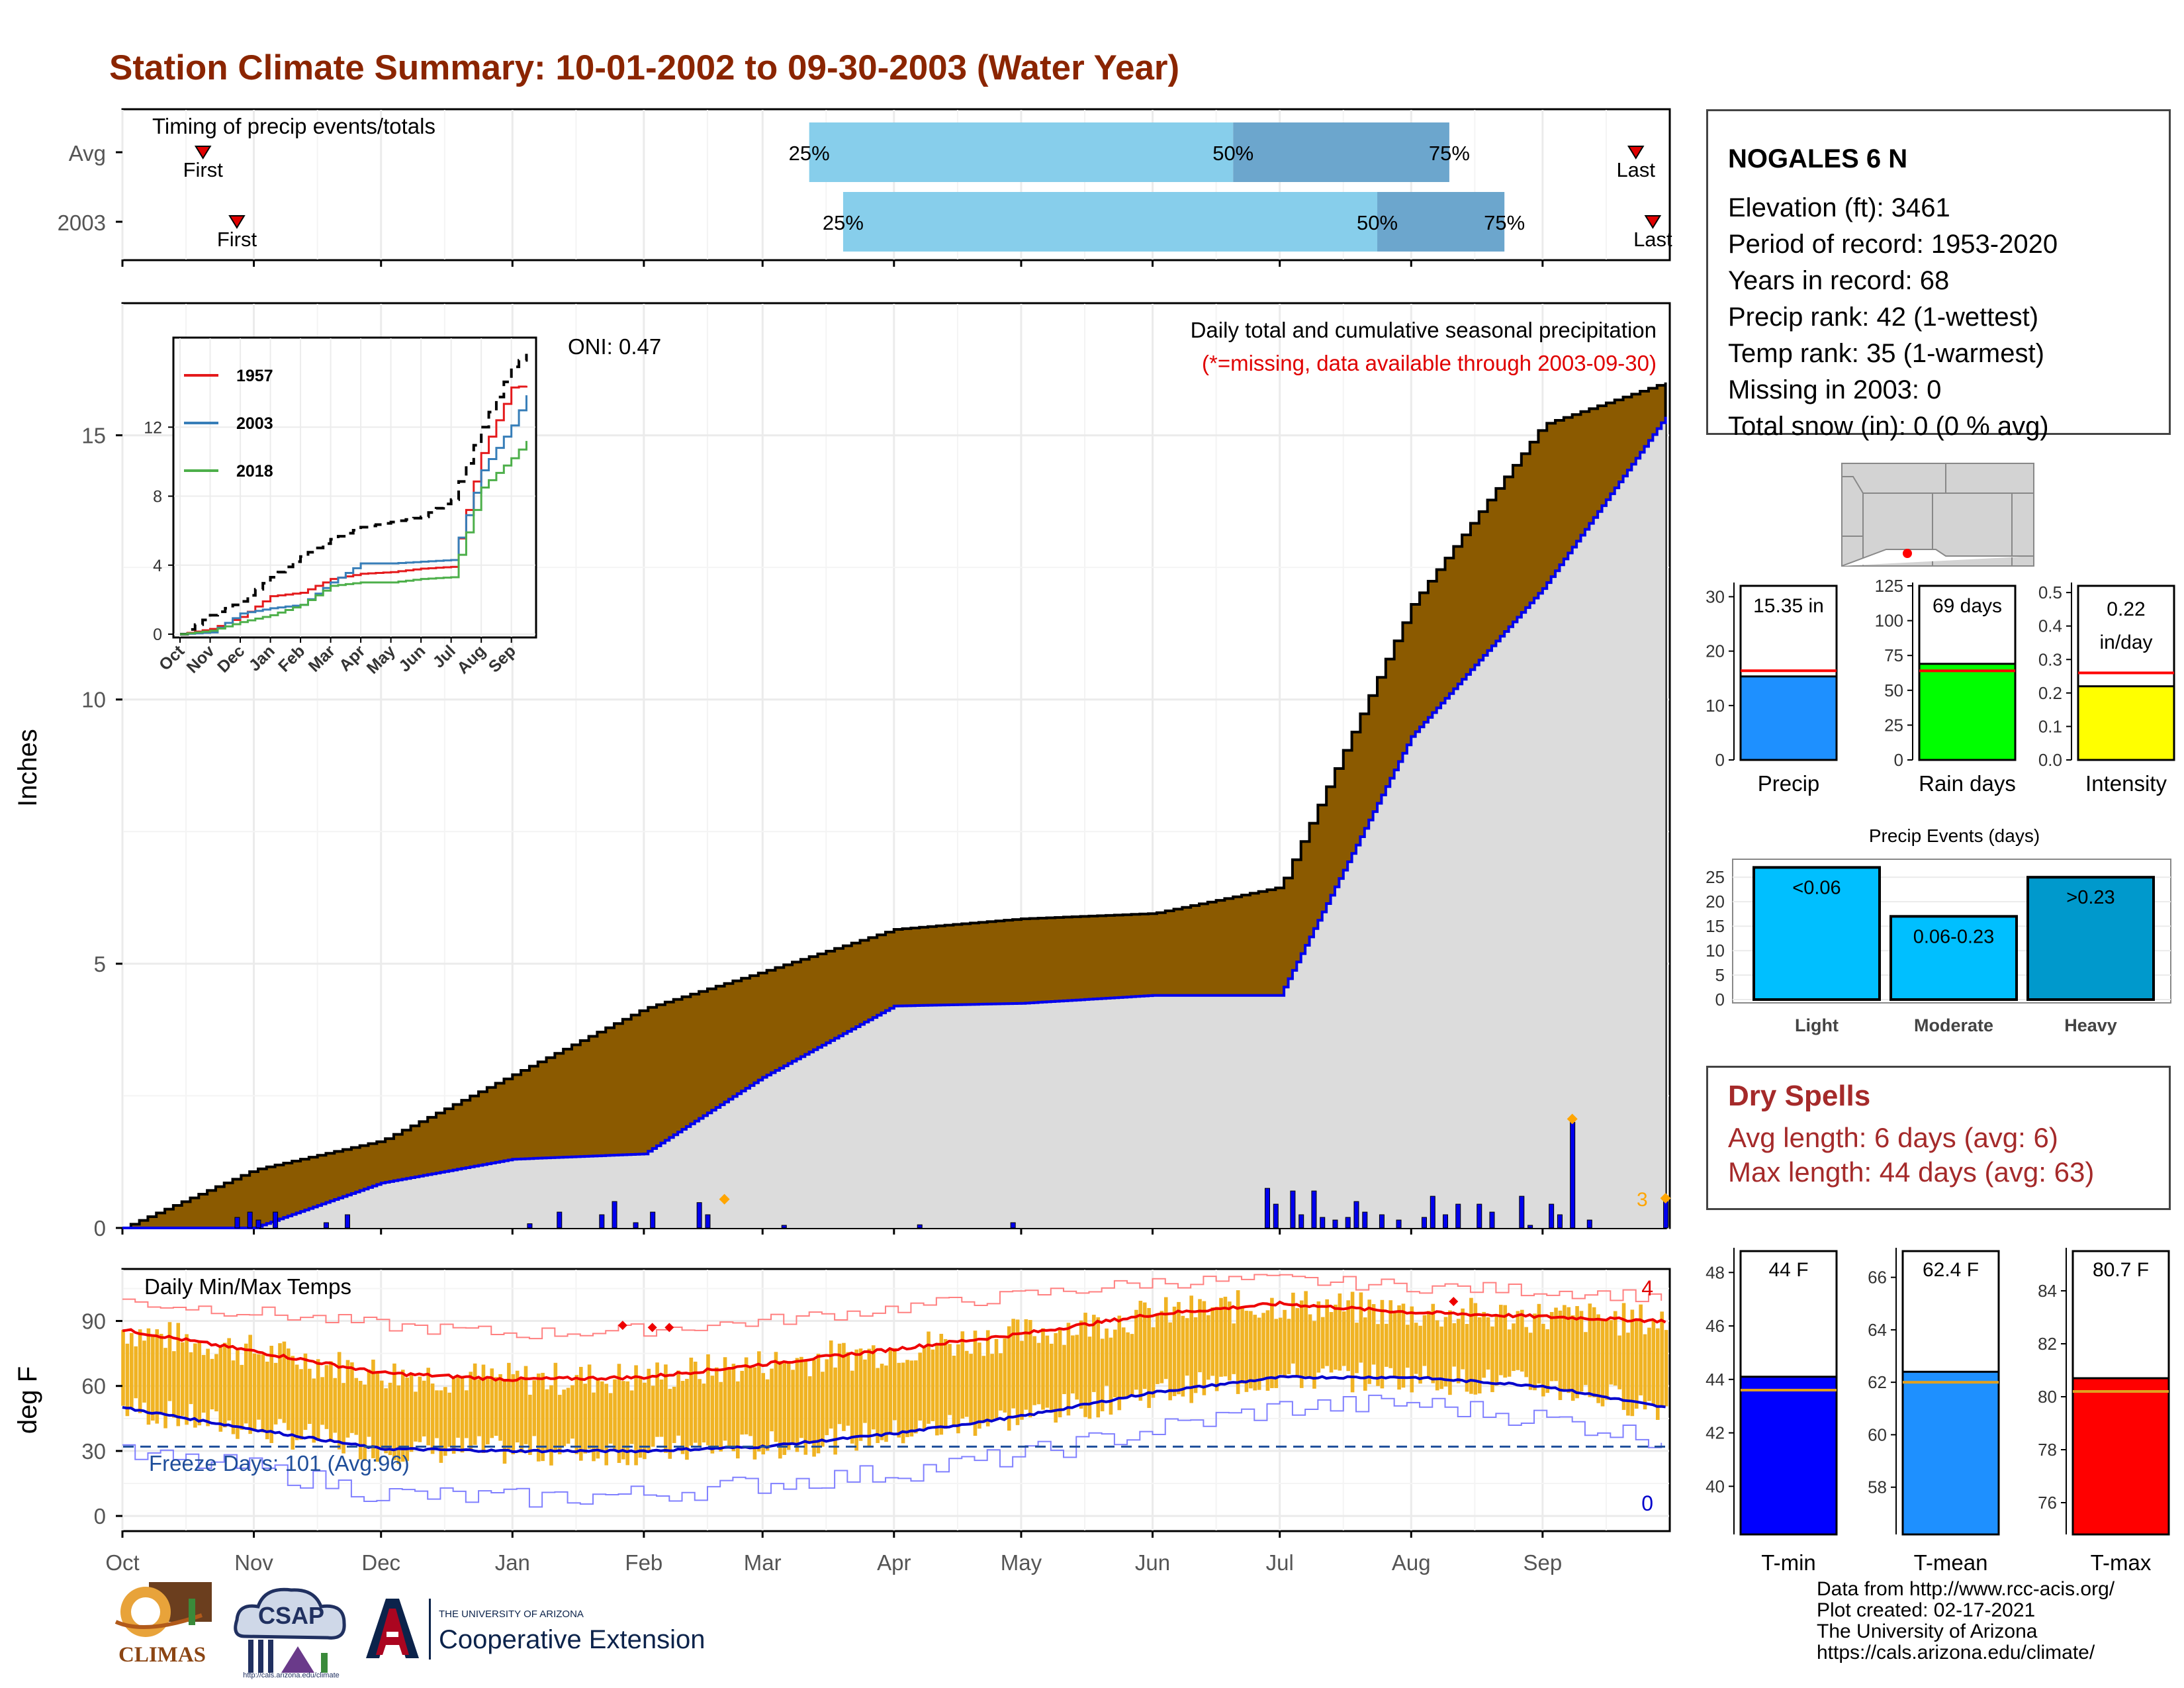 Image resolution: width=2184 pixels, height=1688 pixels. Describe the element at coordinates (100, 1228) in the screenshot. I see `y-tick-label: 0` at that location.